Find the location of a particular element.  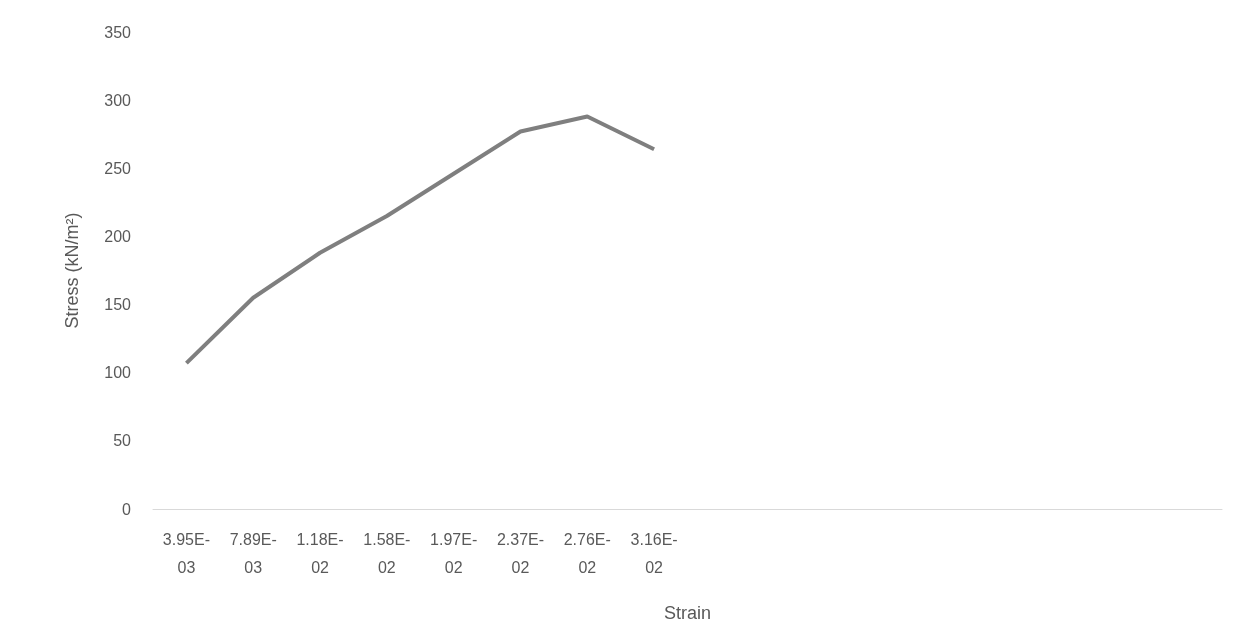

line-series is located at coordinates (420, 240).